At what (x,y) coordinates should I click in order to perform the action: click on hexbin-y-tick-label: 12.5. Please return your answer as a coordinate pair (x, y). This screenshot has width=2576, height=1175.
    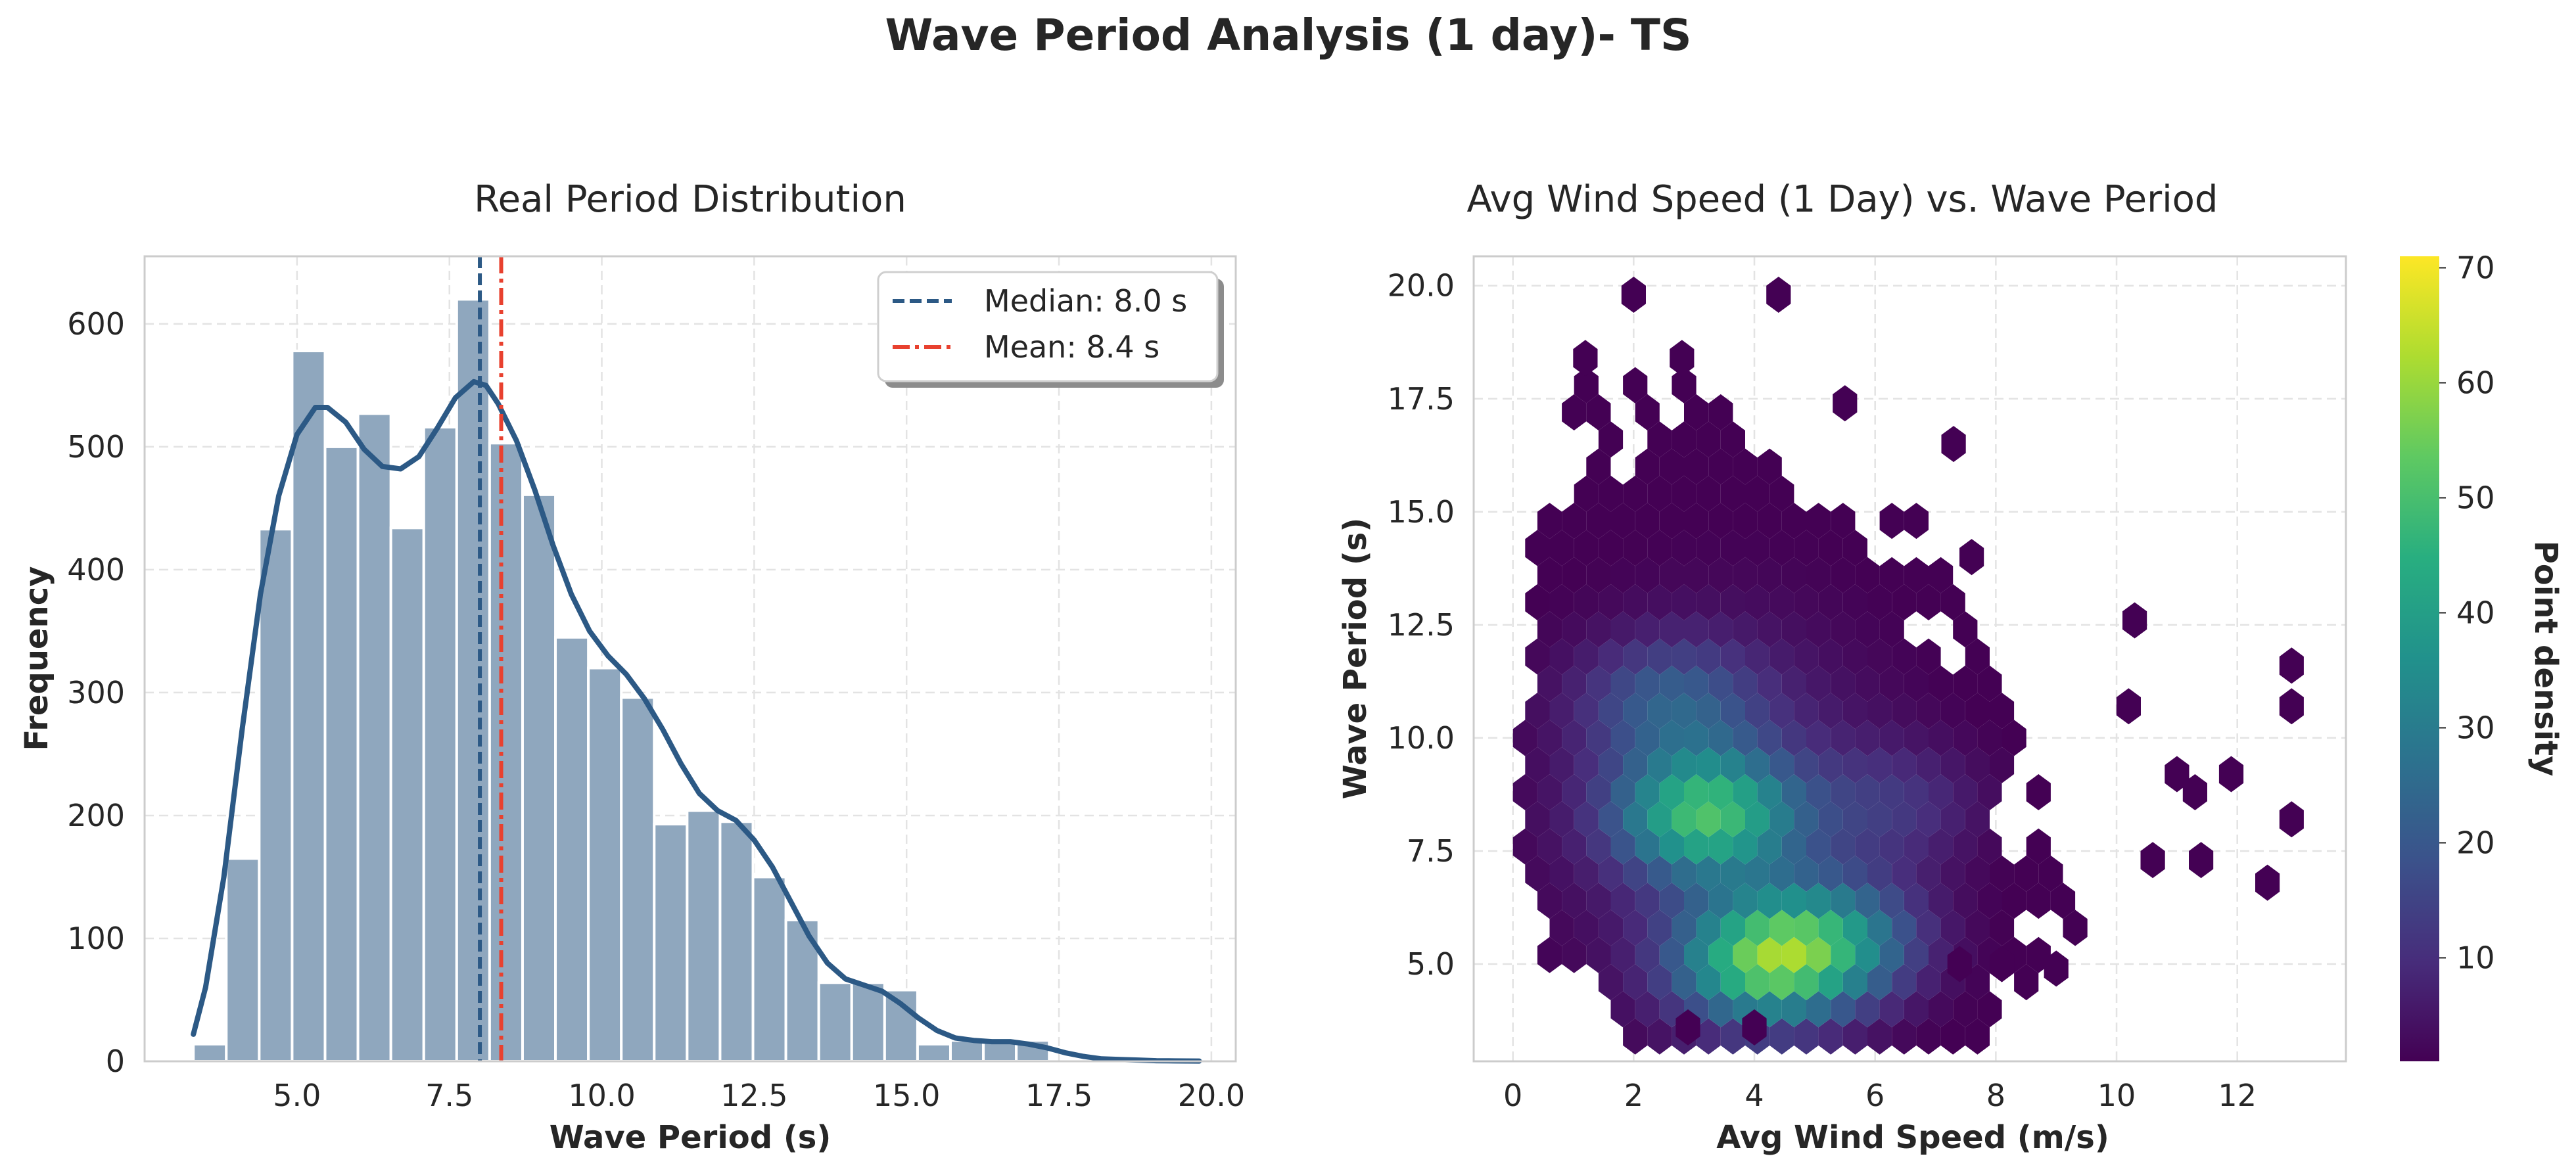
    Looking at the image, I should click on (1421, 625).